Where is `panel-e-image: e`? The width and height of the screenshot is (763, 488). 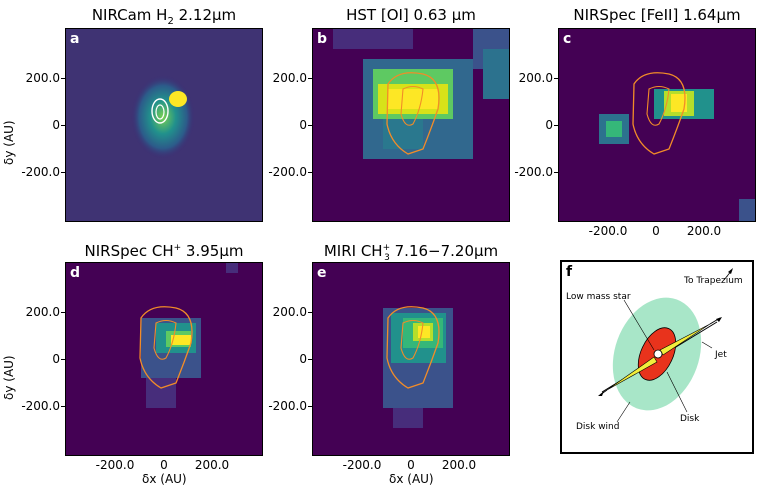 panel-e-image: e is located at coordinates (411, 359).